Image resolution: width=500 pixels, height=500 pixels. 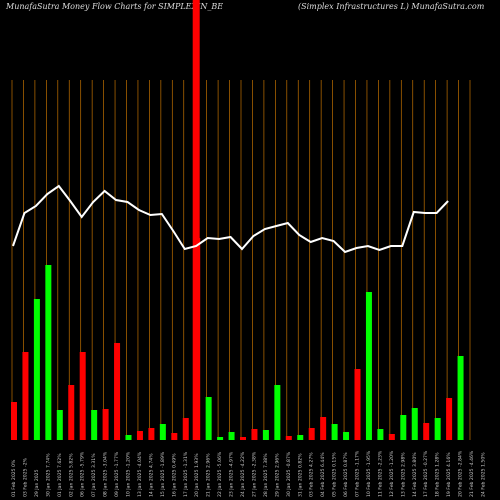 What do you see at coordinates (37, 483) in the screenshot?
I see `x-tick-label: 29 Jan 2025` at bounding box center [37, 483].